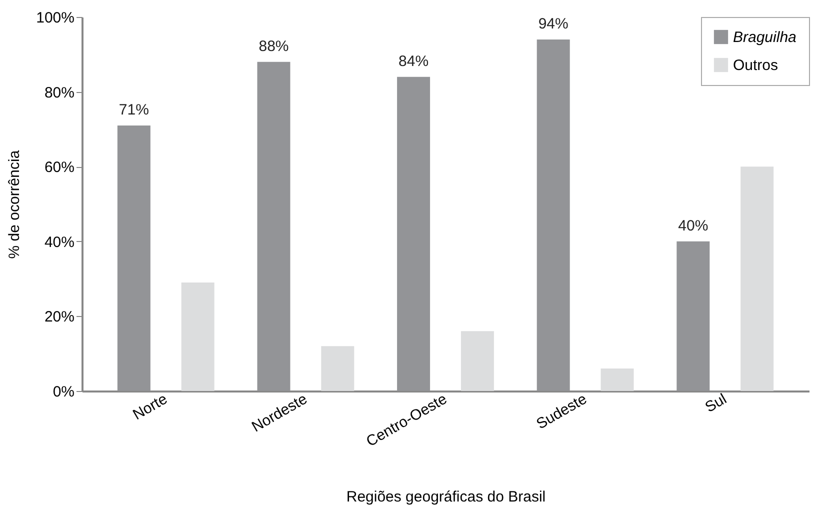 The width and height of the screenshot is (827, 522). What do you see at coordinates (59, 93) in the screenshot?
I see `y-tick-label: 80%` at bounding box center [59, 93].